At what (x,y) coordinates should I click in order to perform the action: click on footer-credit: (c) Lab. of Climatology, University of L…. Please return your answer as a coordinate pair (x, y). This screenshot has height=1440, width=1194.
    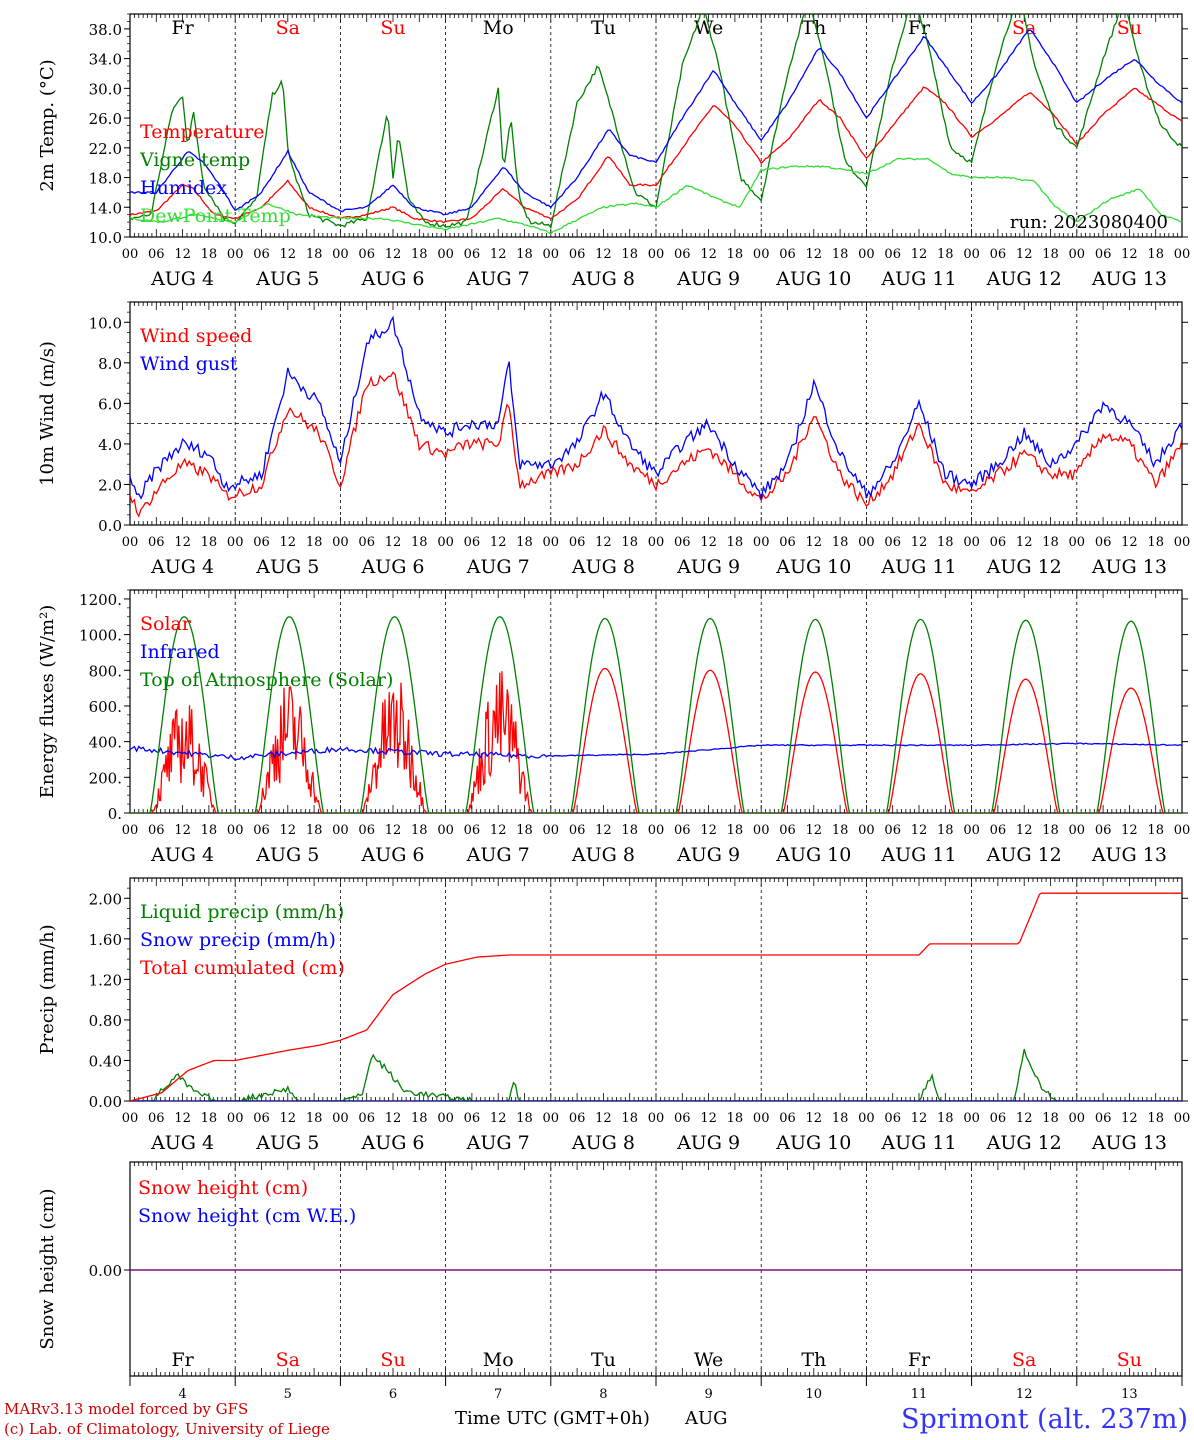
    Looking at the image, I should click on (167, 1429).